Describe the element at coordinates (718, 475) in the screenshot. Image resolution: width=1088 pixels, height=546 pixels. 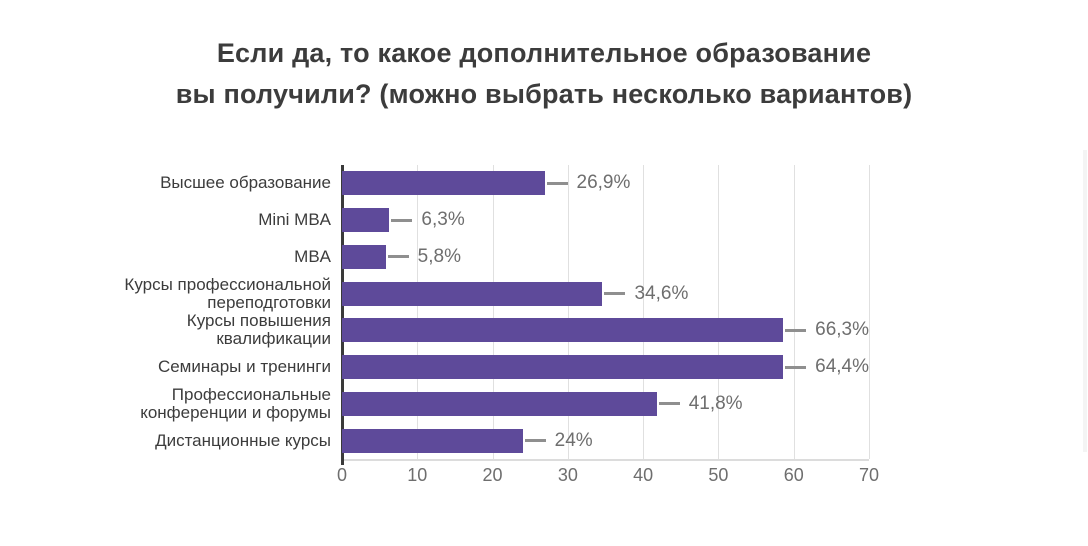
I see `x-tick-label: 50` at that location.